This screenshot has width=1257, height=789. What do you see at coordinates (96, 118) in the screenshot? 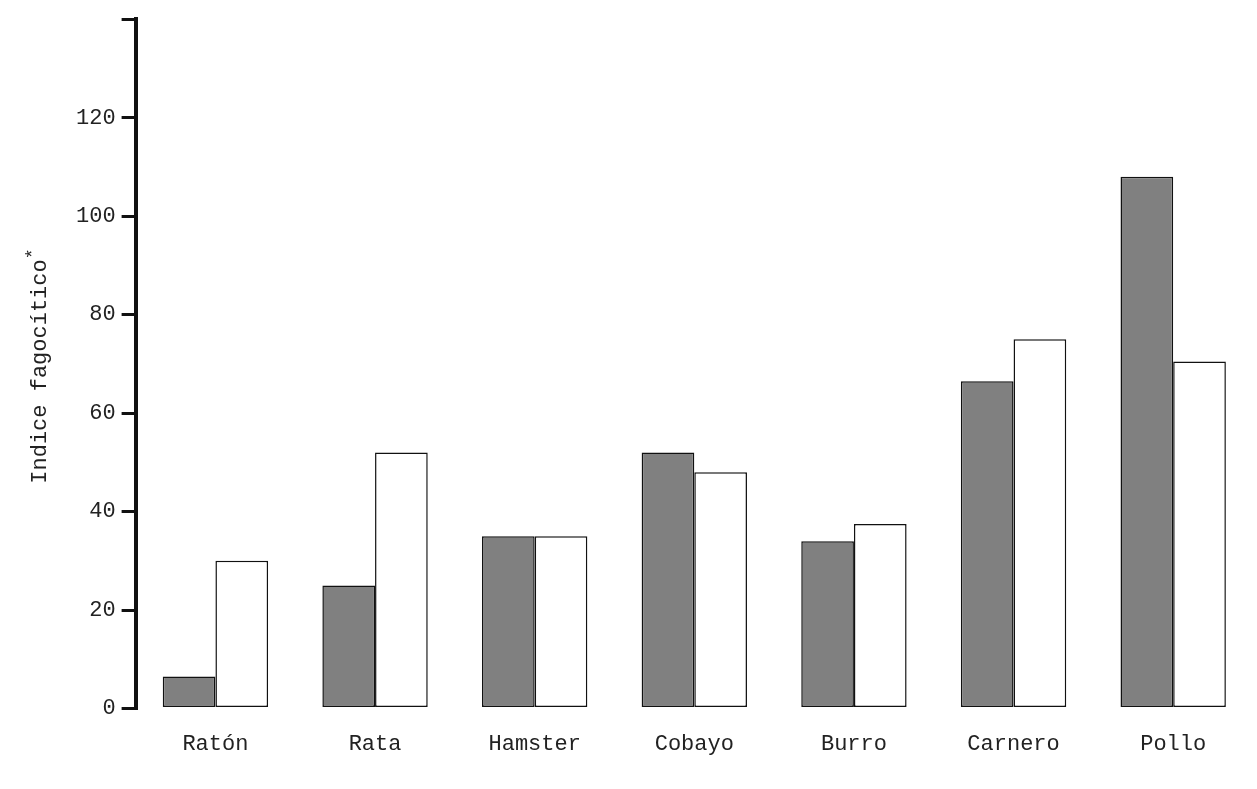
I see `y-tick-label: 120` at bounding box center [96, 118].